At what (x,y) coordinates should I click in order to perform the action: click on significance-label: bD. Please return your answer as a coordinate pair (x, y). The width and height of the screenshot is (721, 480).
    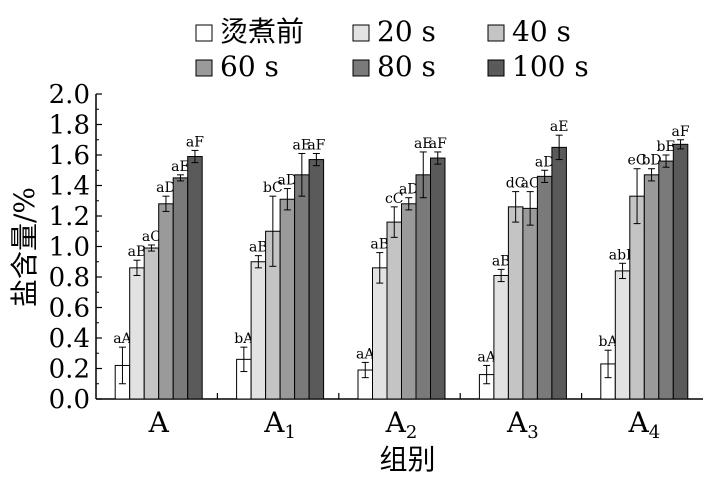
    Looking at the image, I should click on (651, 161).